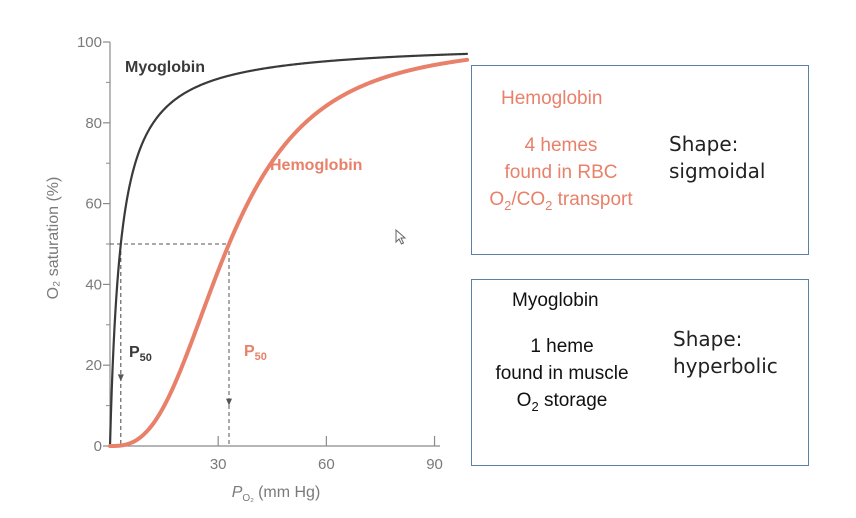  What do you see at coordinates (401, 237) in the screenshot?
I see `mouse-pointer-icon` at bounding box center [401, 237].